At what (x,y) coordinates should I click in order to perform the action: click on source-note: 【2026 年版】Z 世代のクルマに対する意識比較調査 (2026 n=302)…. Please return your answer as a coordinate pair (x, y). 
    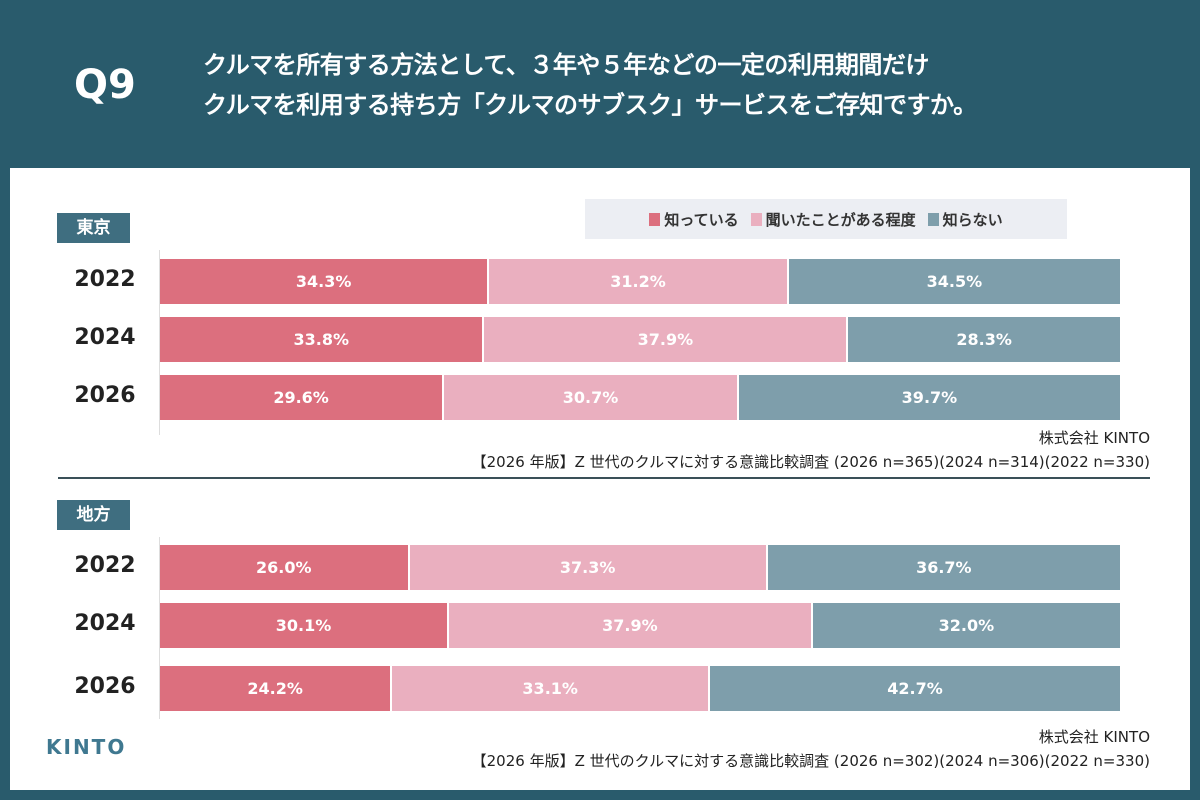
    Looking at the image, I should click on (810, 761).